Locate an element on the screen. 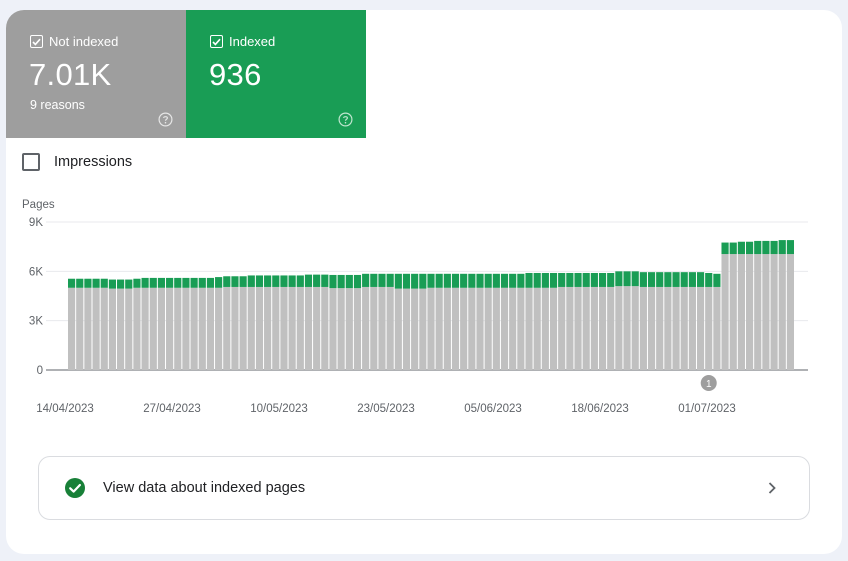 The image size is (848, 561). not-indexed-count: 7.01K is located at coordinates (70, 74).